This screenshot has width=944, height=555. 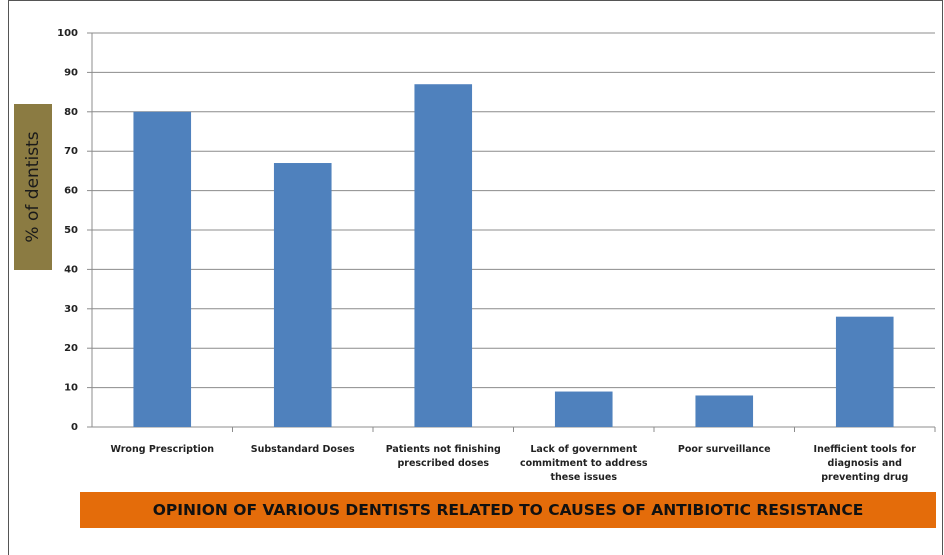 I want to click on y-tick-label: 60, so click(x=71, y=191).